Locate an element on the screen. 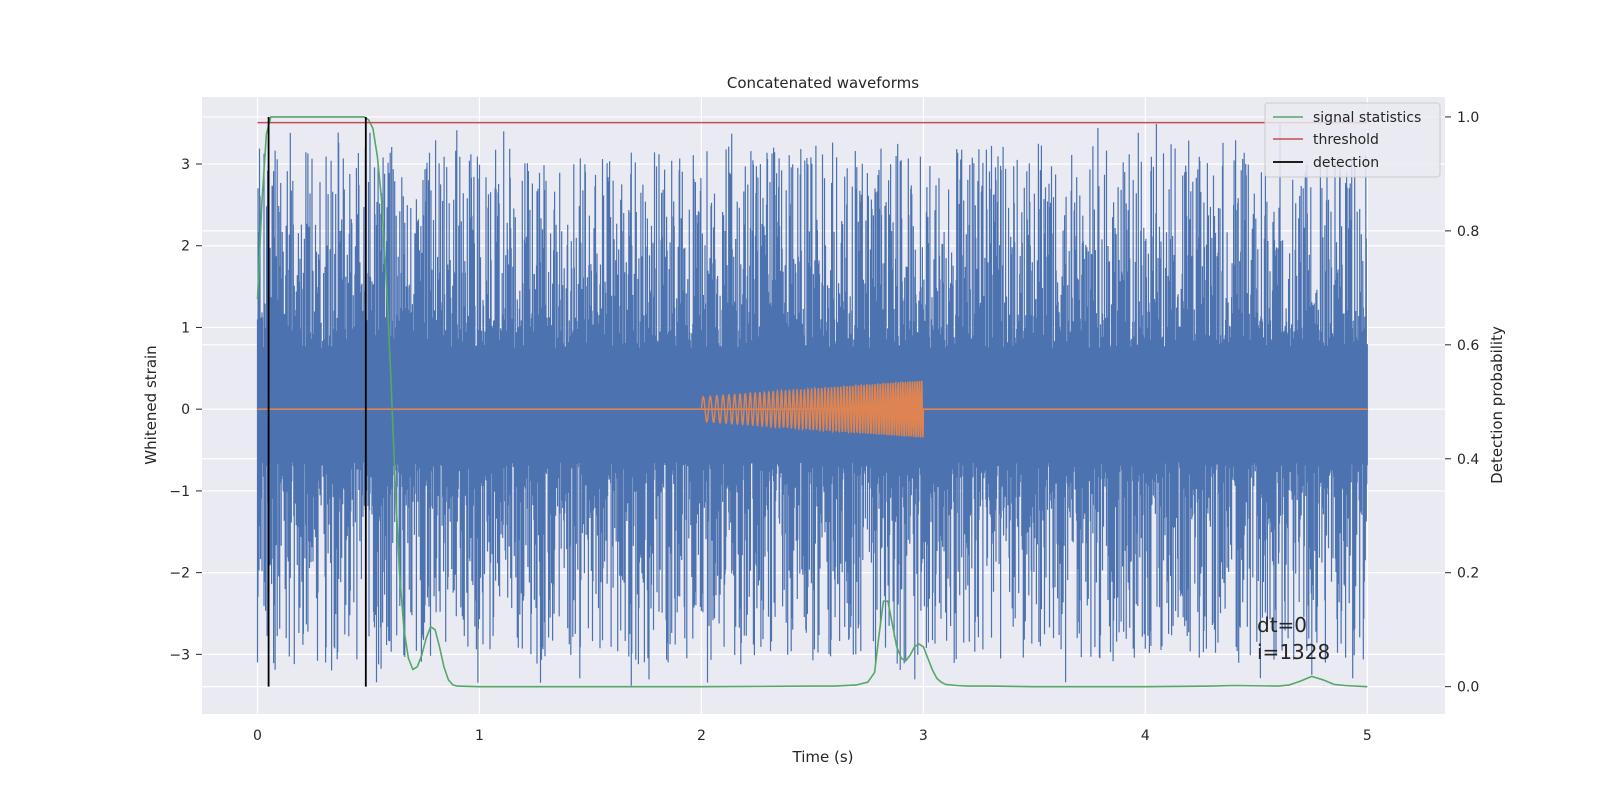 The width and height of the screenshot is (1600, 800). y-left-tick-label: −2 is located at coordinates (179, 574).